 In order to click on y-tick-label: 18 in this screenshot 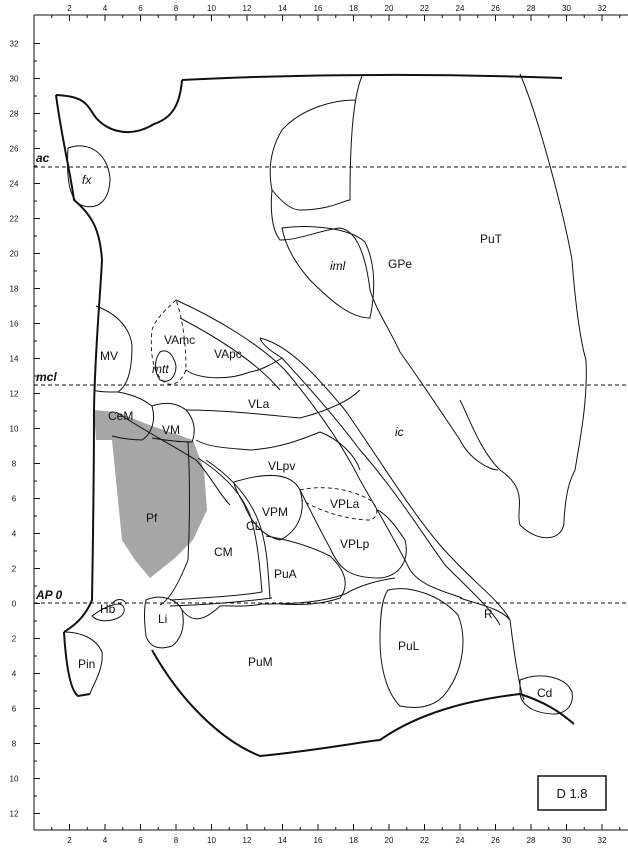, I will do `click(14, 289)`.